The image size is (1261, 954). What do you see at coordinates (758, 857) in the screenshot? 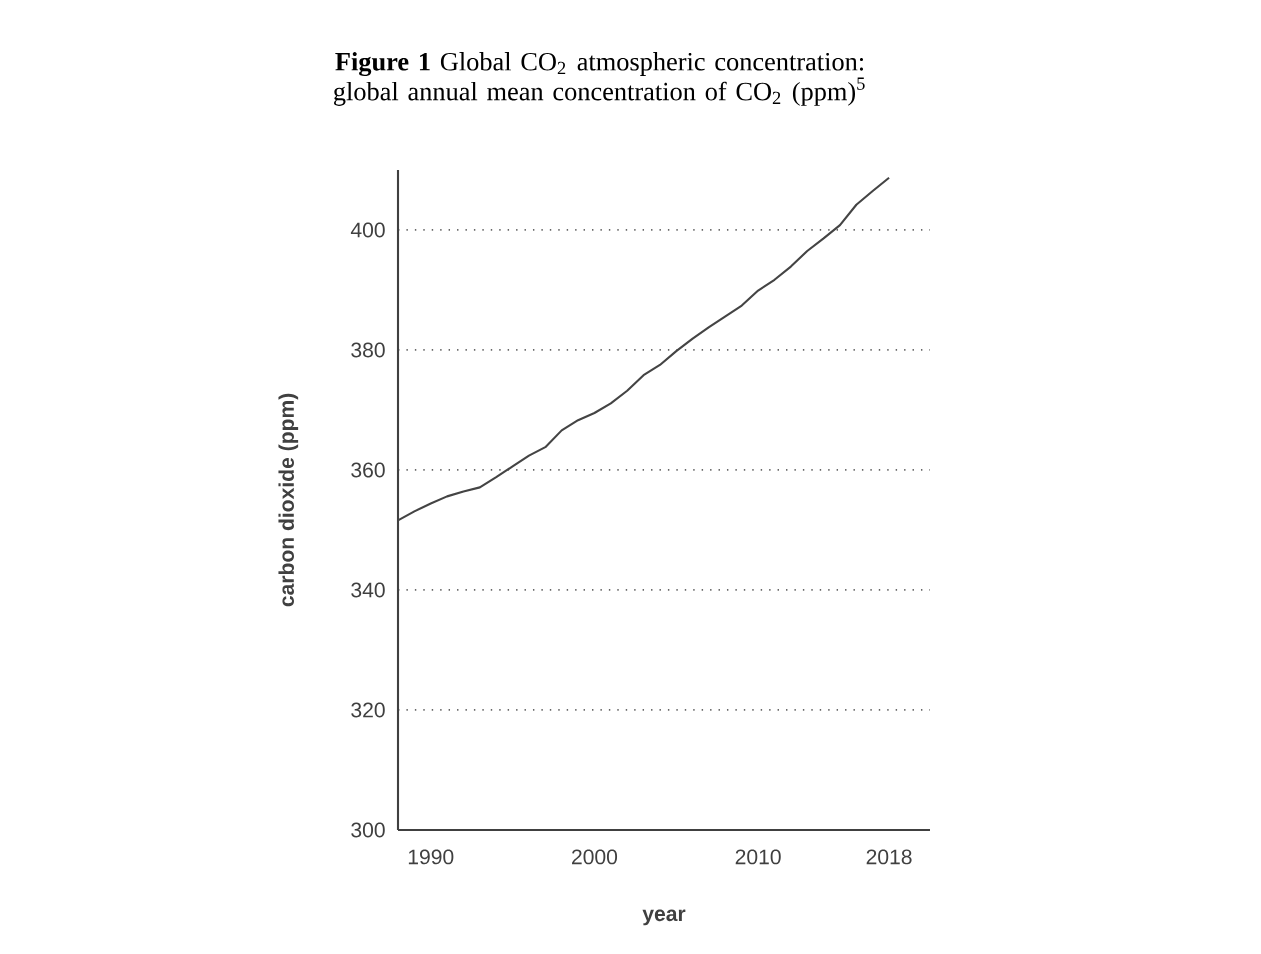
I see `x-tick-label: 2010` at bounding box center [758, 857].